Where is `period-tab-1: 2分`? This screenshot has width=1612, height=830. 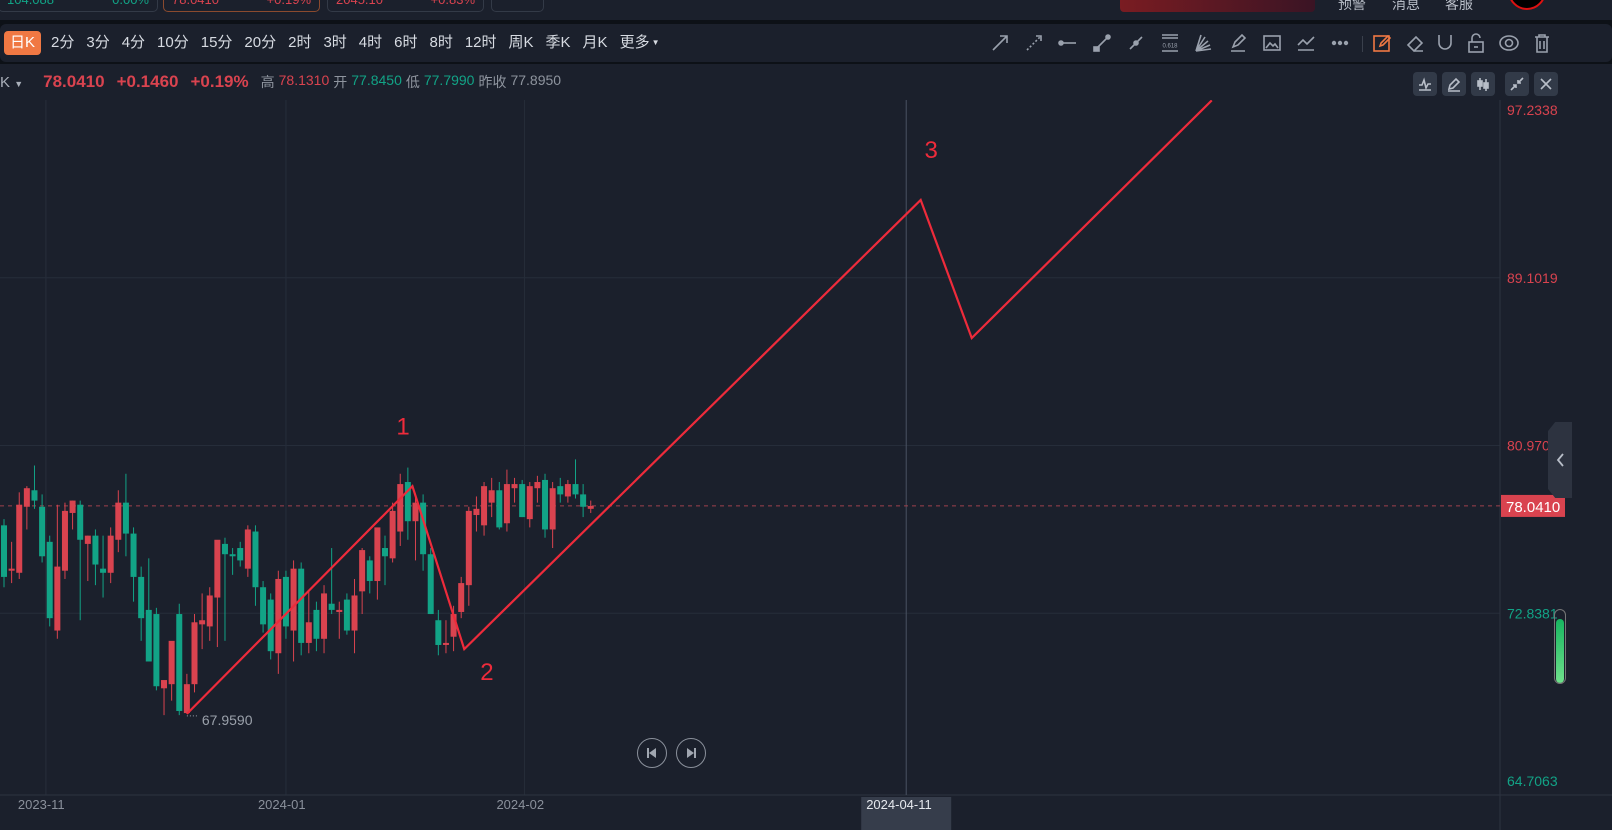
period-tab-1: 2分 is located at coordinates (62, 43).